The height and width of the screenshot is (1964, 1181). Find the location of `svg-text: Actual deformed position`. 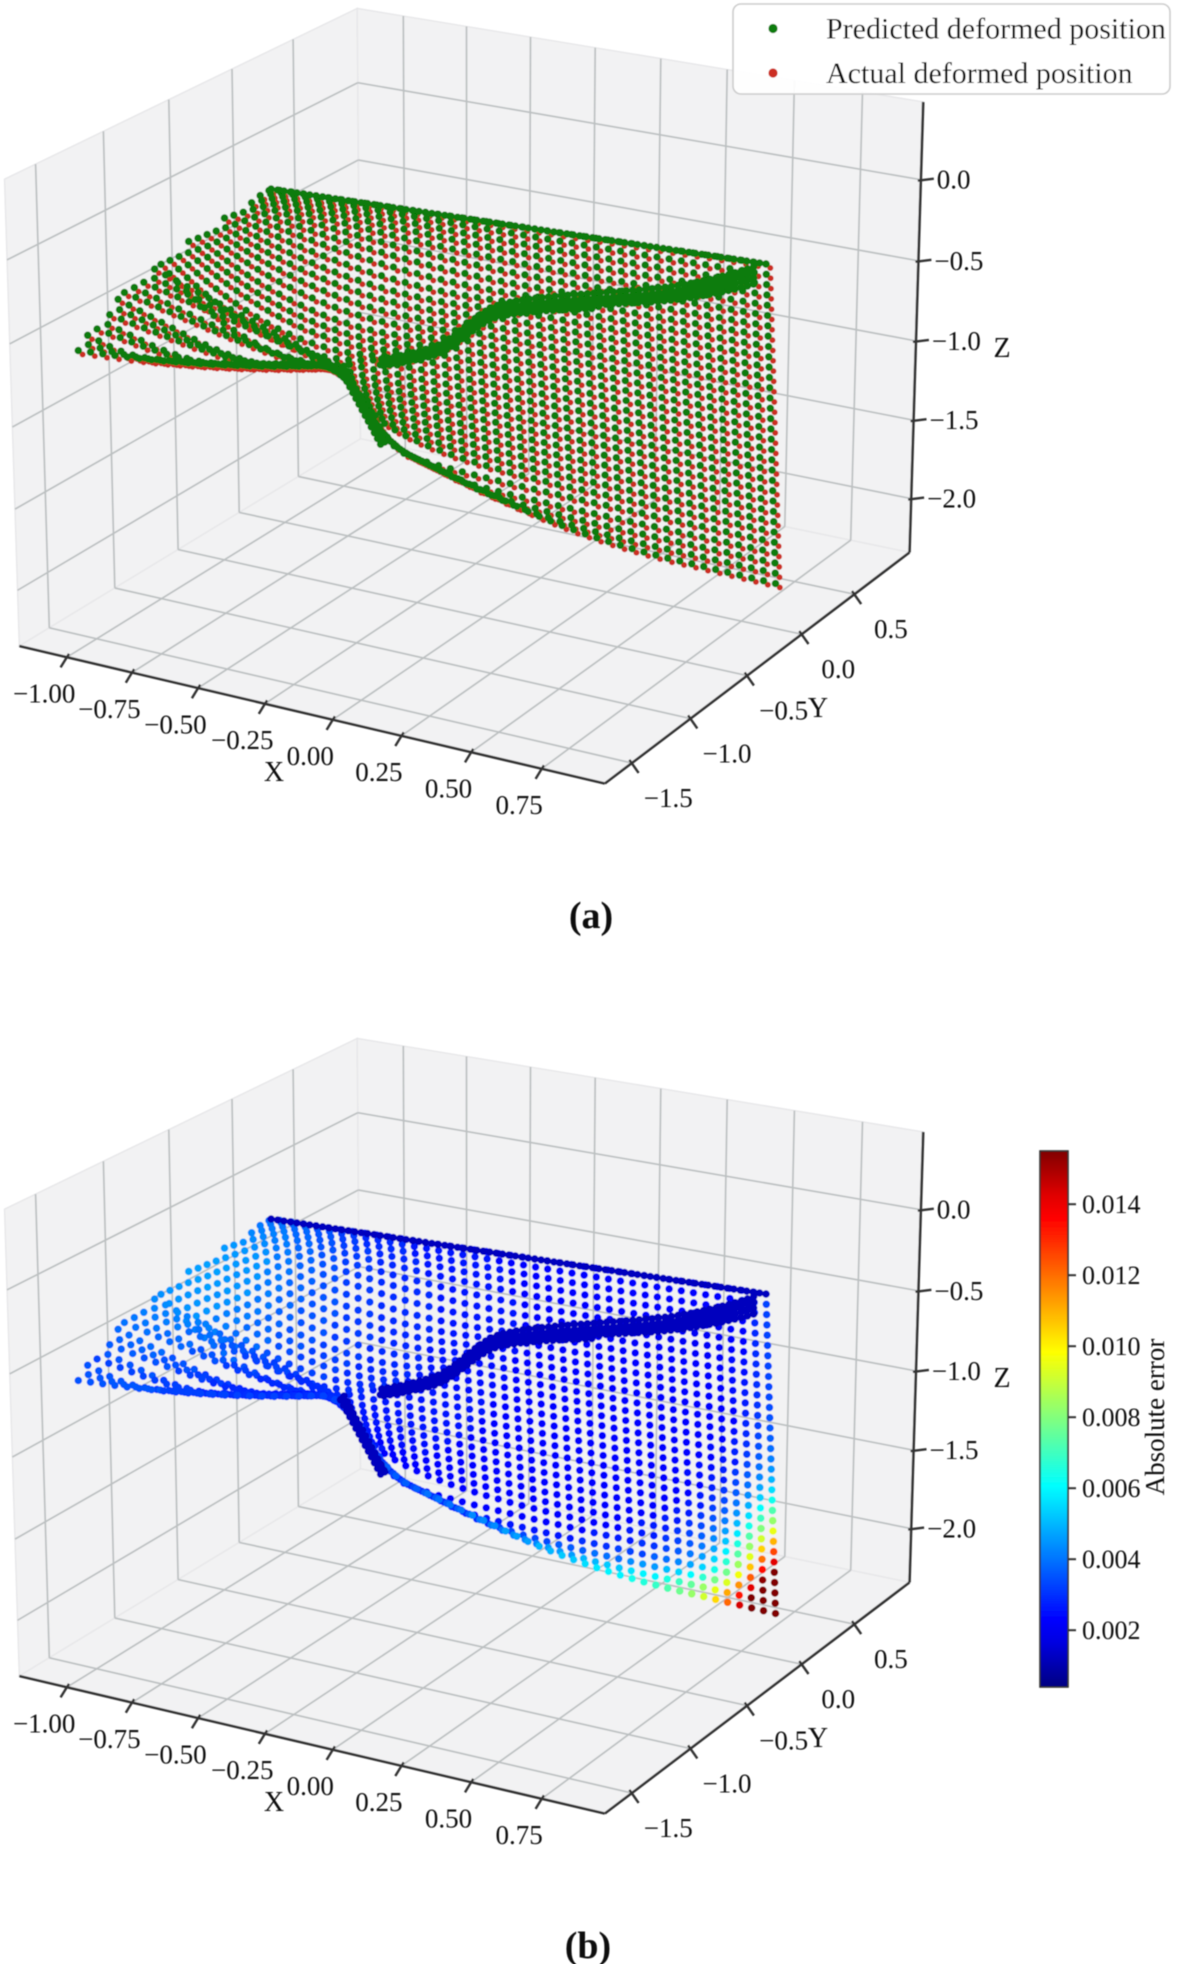

svg-text: Actual deformed position is located at coordinates (979, 73).